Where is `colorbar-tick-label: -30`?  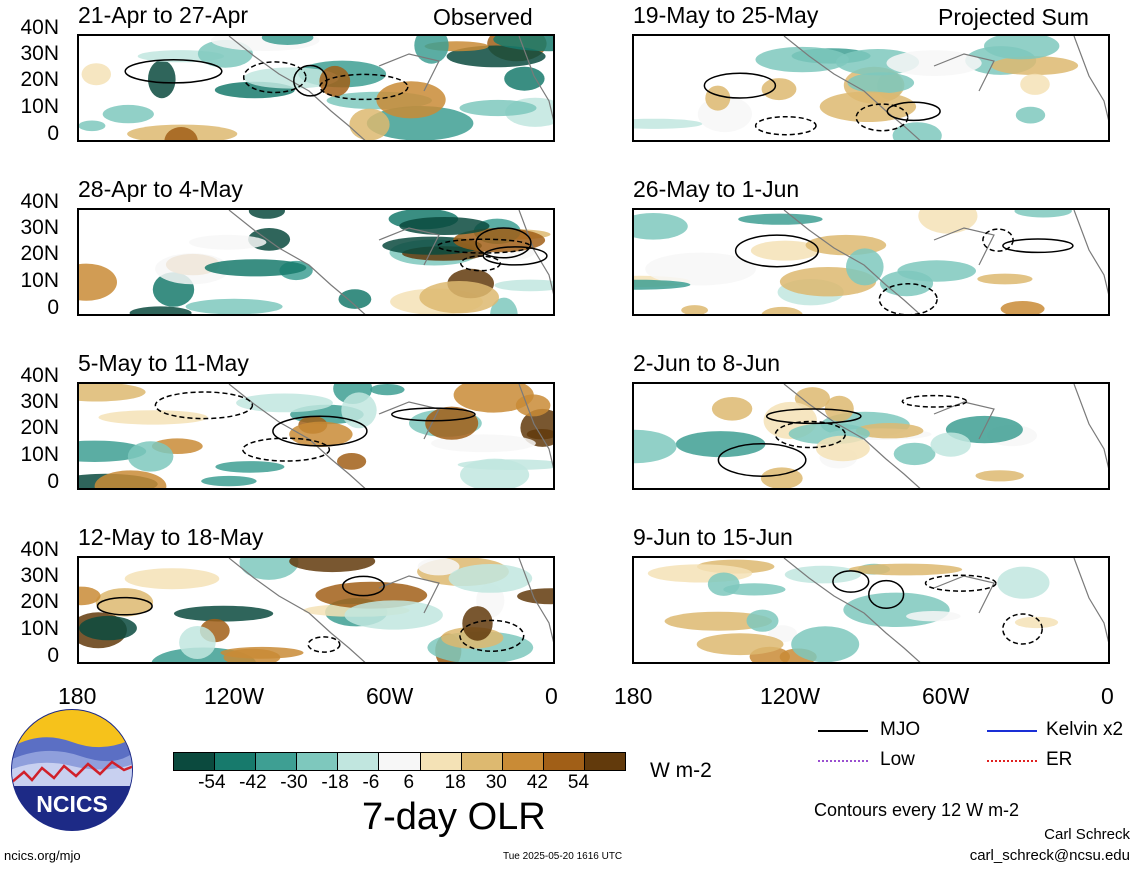 colorbar-tick-label: -30 is located at coordinates (294, 782).